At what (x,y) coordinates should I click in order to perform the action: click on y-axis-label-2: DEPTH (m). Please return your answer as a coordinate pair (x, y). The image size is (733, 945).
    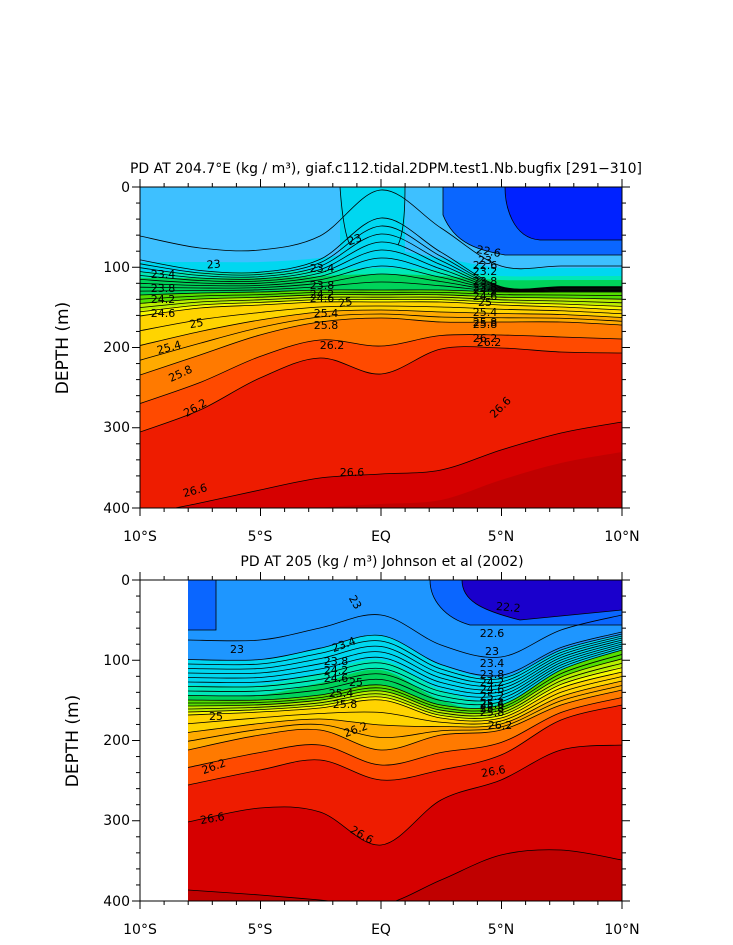
    Looking at the image, I should click on (73, 741).